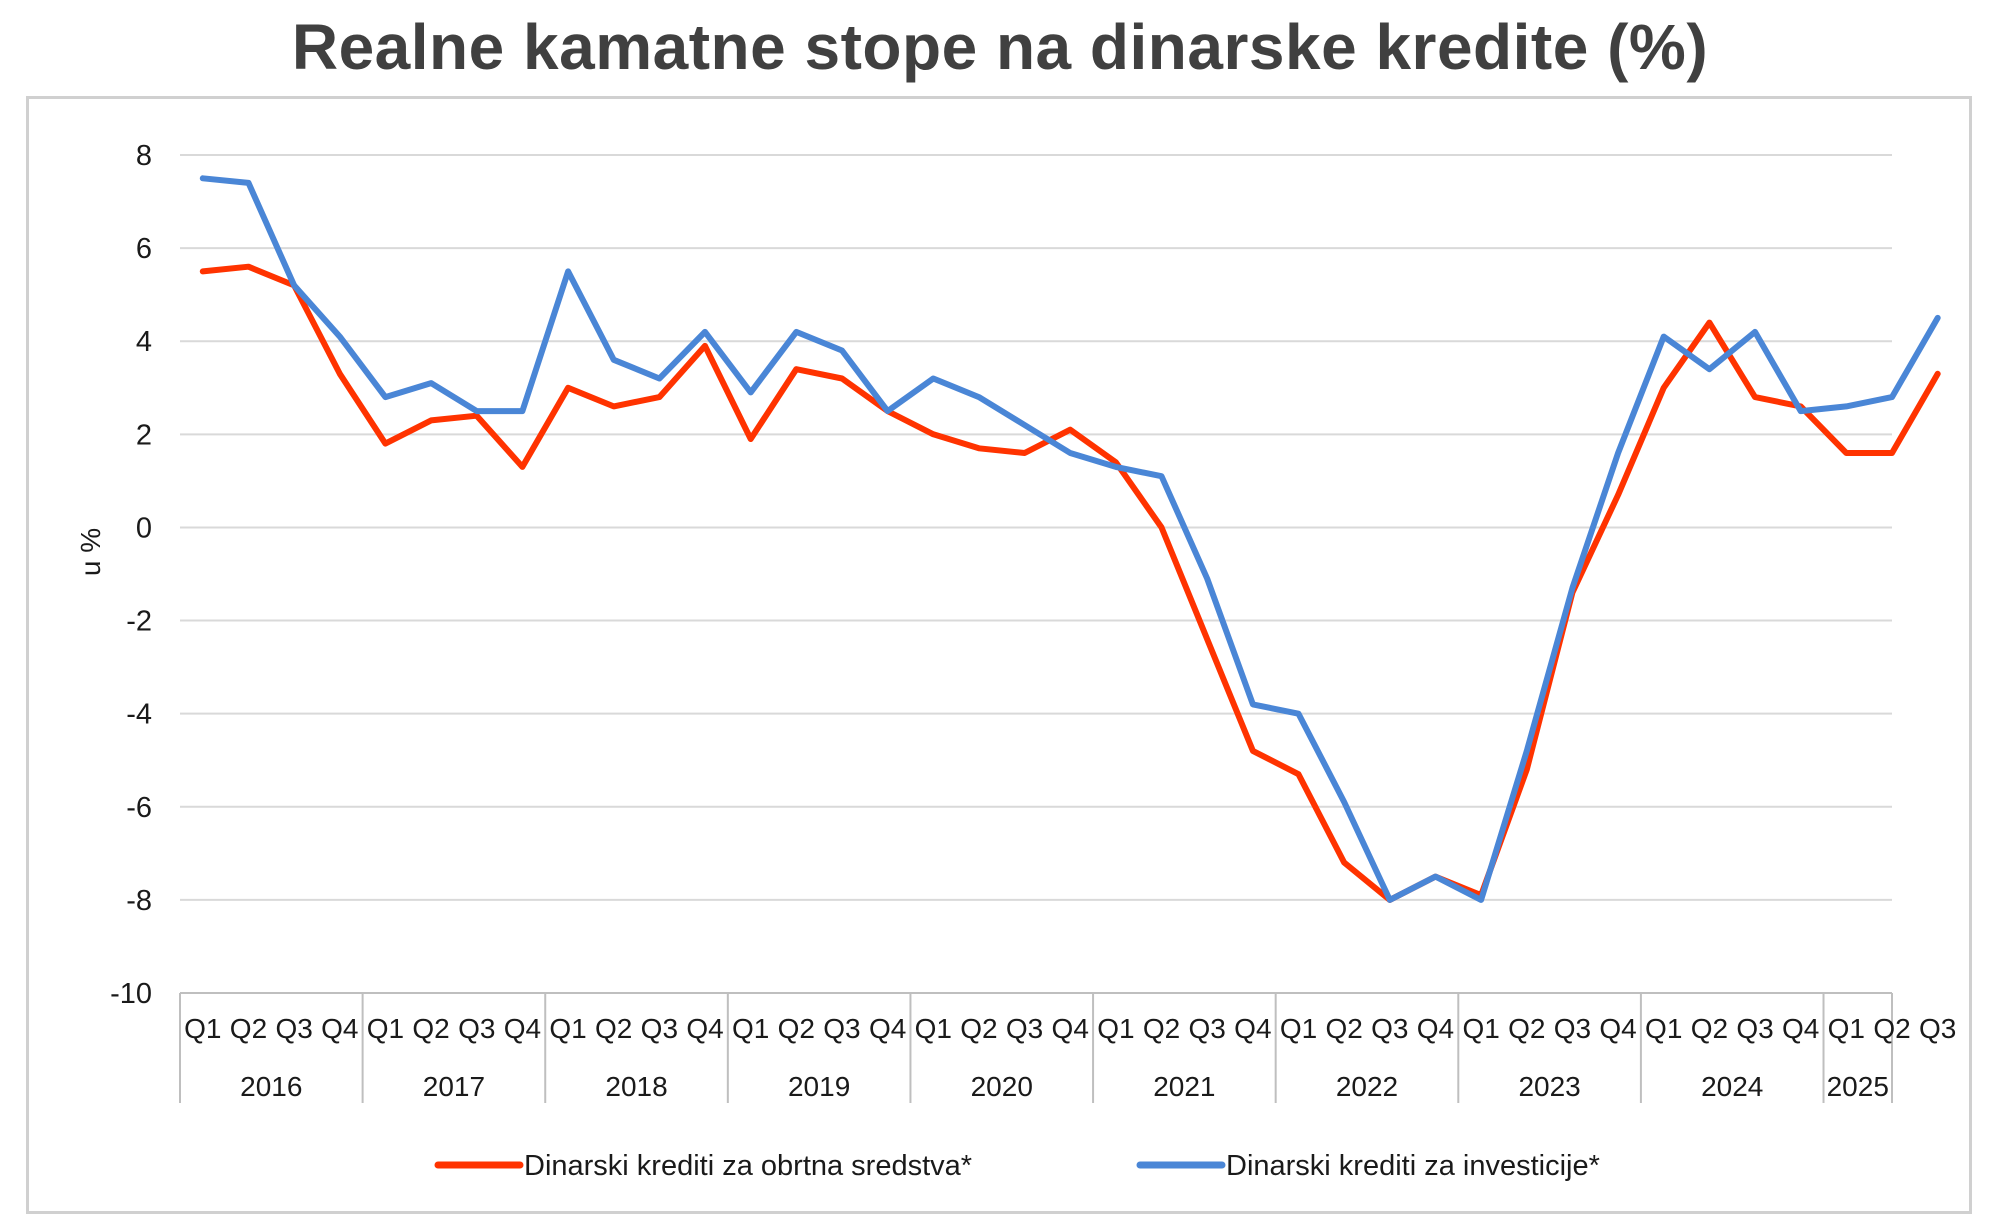  What do you see at coordinates (1732, 1086) in the screenshot?
I see `year-label: 2024` at bounding box center [1732, 1086].